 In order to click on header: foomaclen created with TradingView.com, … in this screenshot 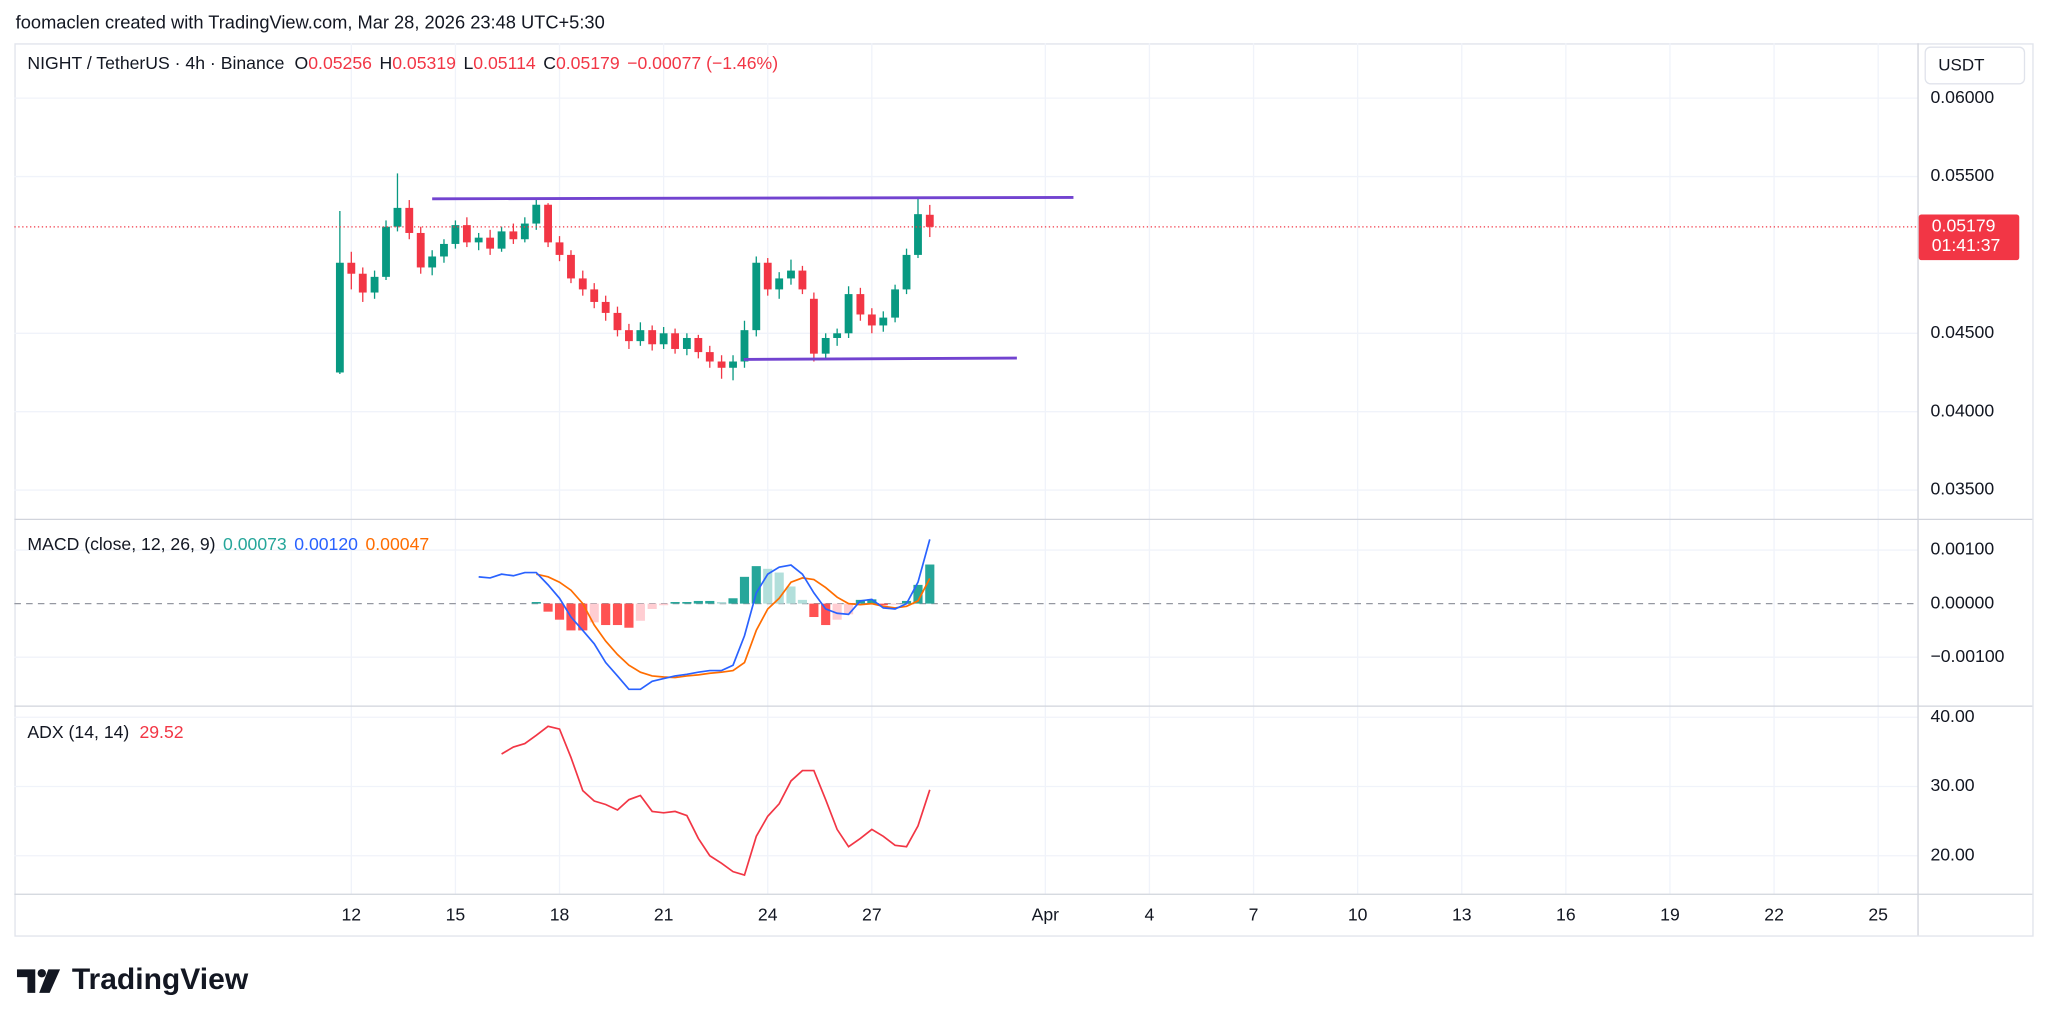, I will do `click(310, 22)`.